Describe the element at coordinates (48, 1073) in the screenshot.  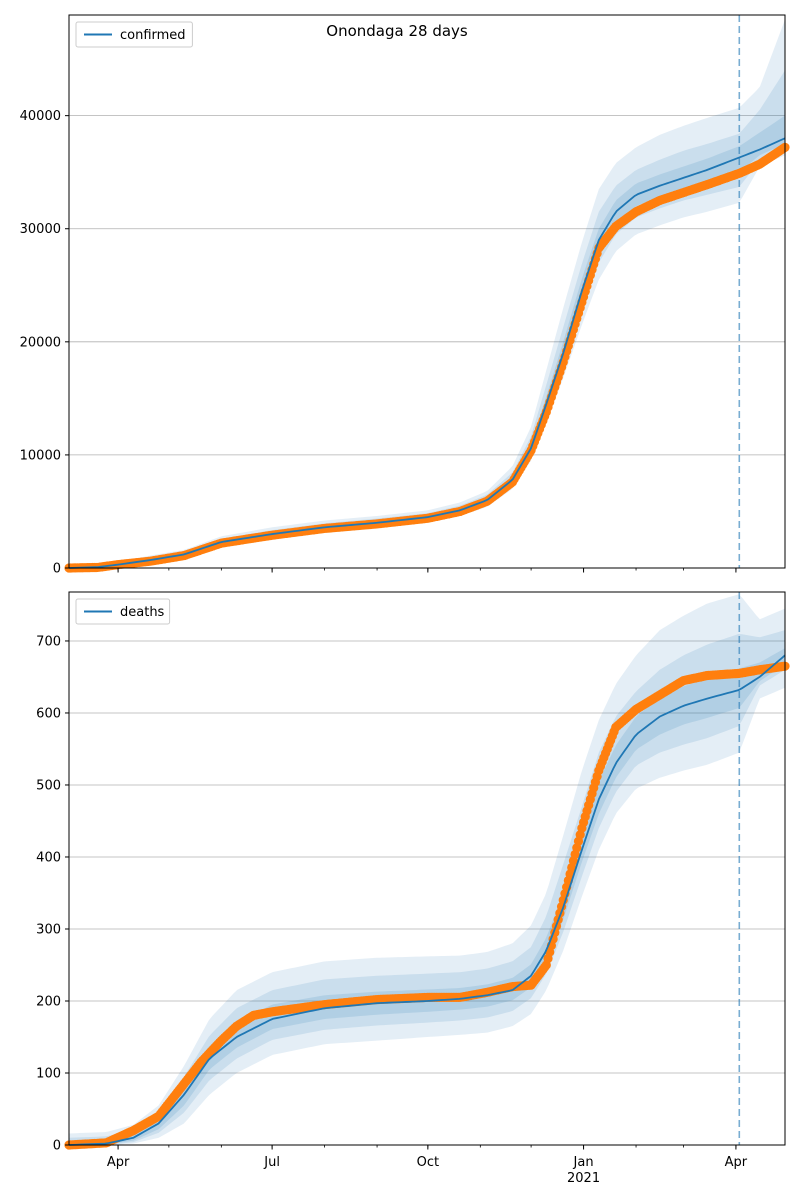
I see `y-tick-label: 100` at that location.